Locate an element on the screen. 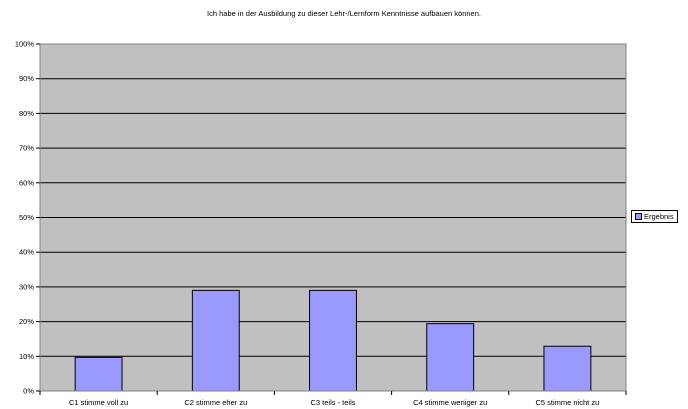 This screenshot has width=688, height=409. y-tick-label: 100% is located at coordinates (25, 44).